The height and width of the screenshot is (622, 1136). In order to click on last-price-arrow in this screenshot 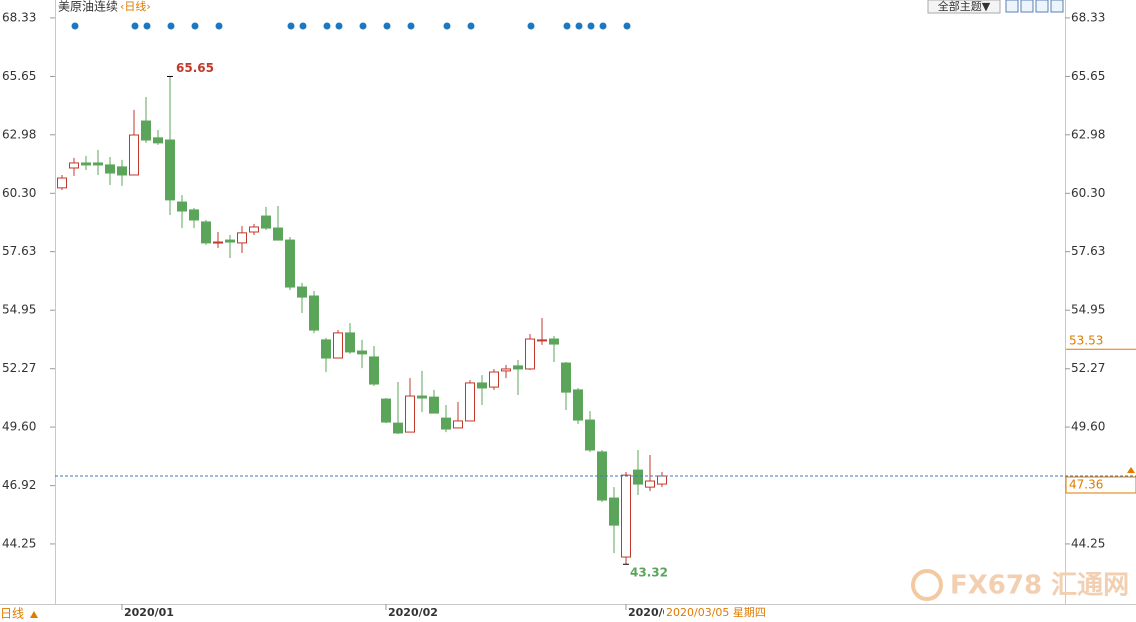, I will do `click(1131, 469)`.